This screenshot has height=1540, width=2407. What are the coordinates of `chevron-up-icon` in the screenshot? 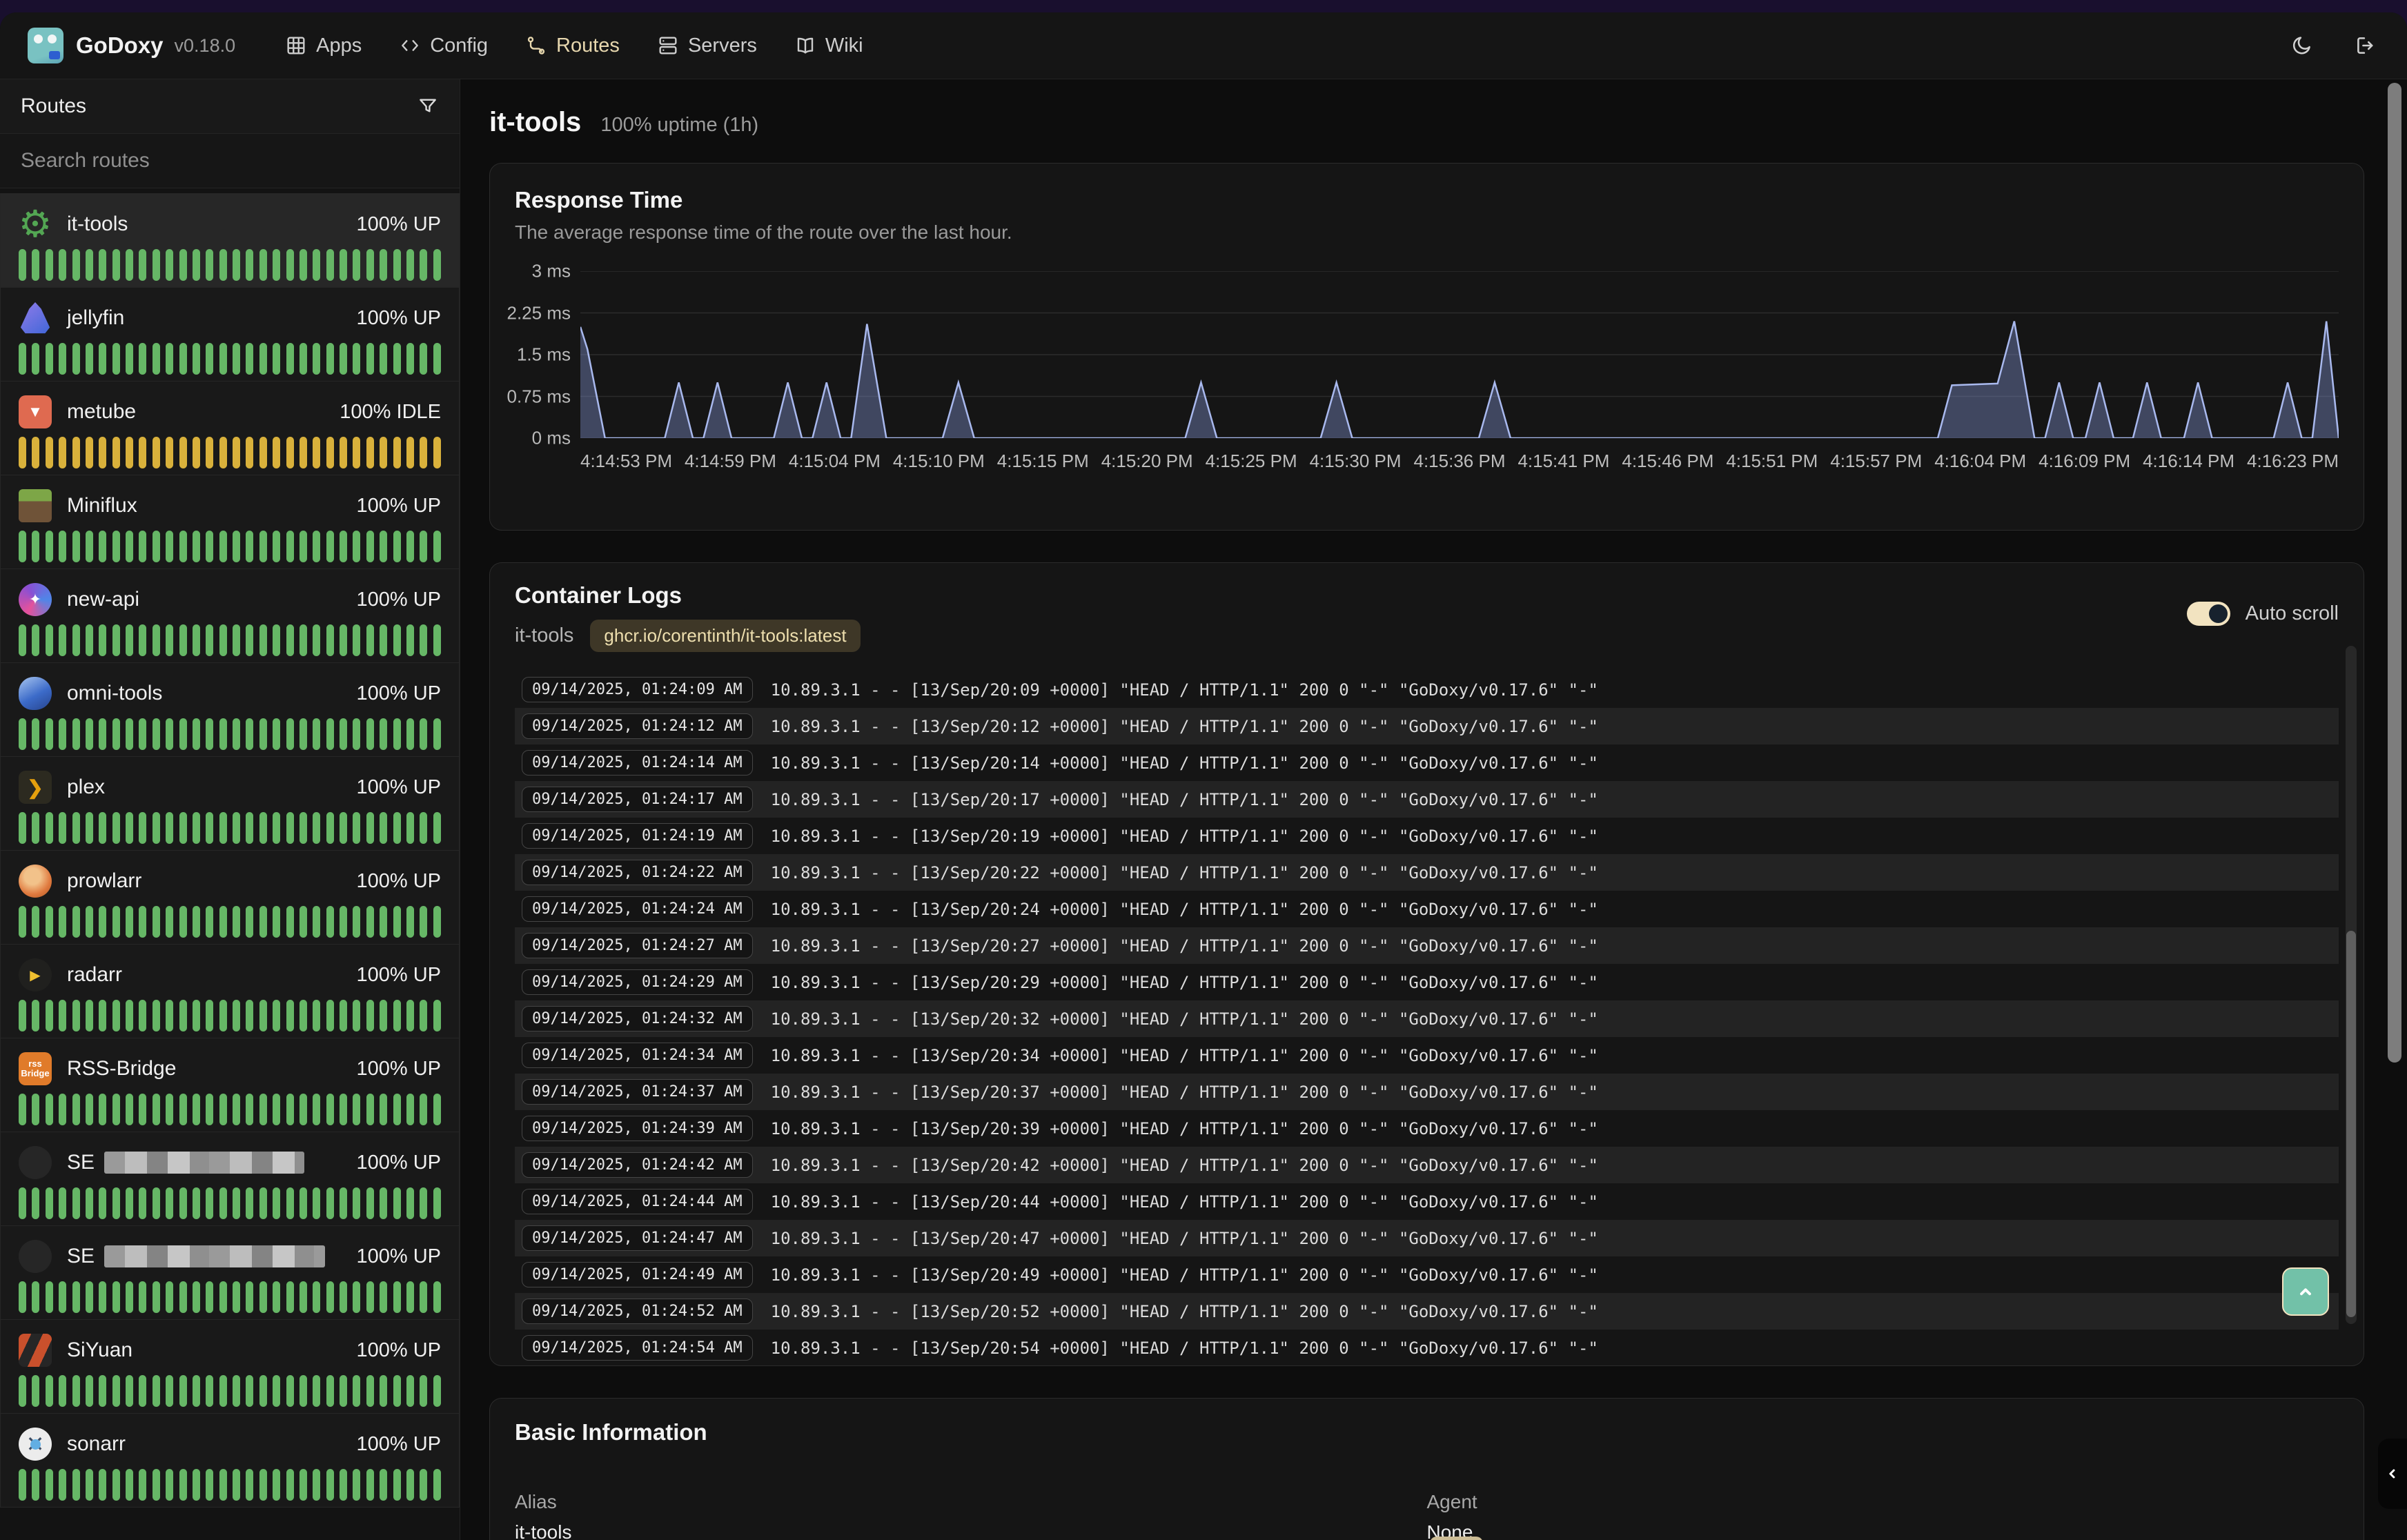 It's located at (2305, 1292).